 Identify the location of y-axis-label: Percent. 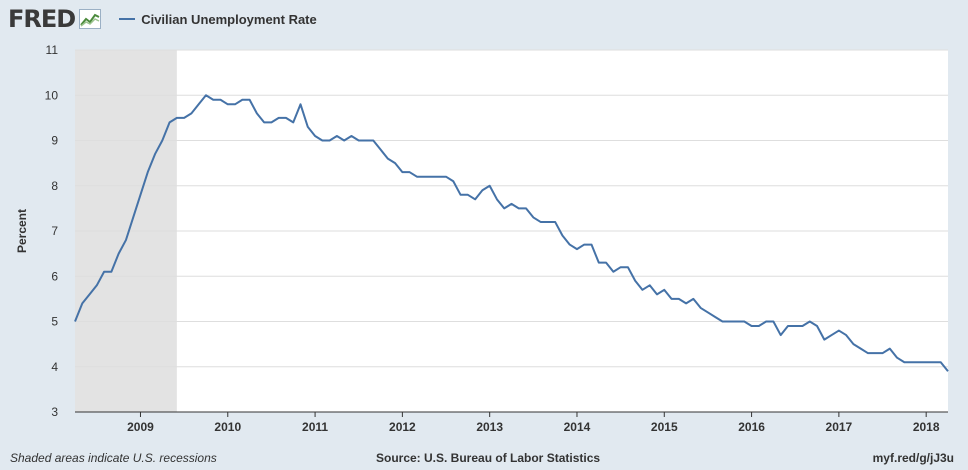
(22, 231).